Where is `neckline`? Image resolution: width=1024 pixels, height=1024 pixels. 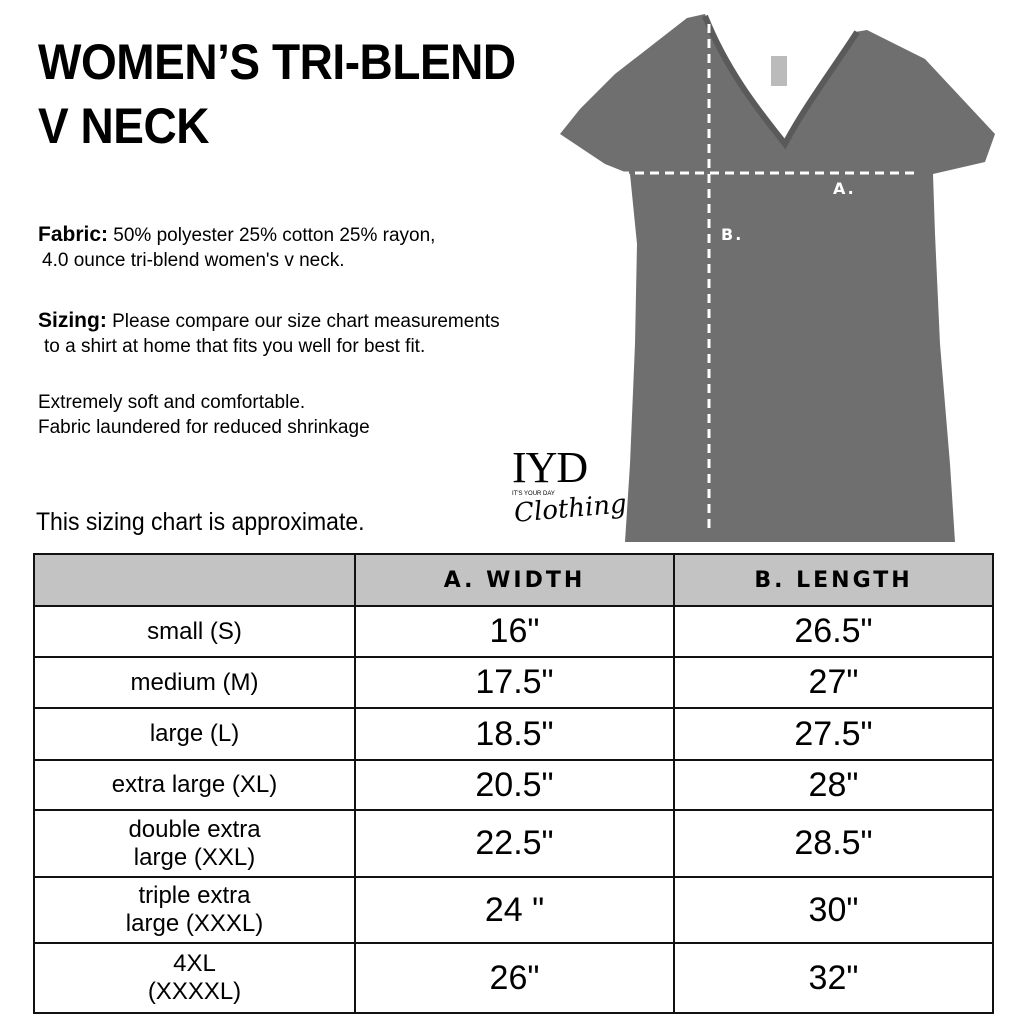 neckline is located at coordinates (781, 82).